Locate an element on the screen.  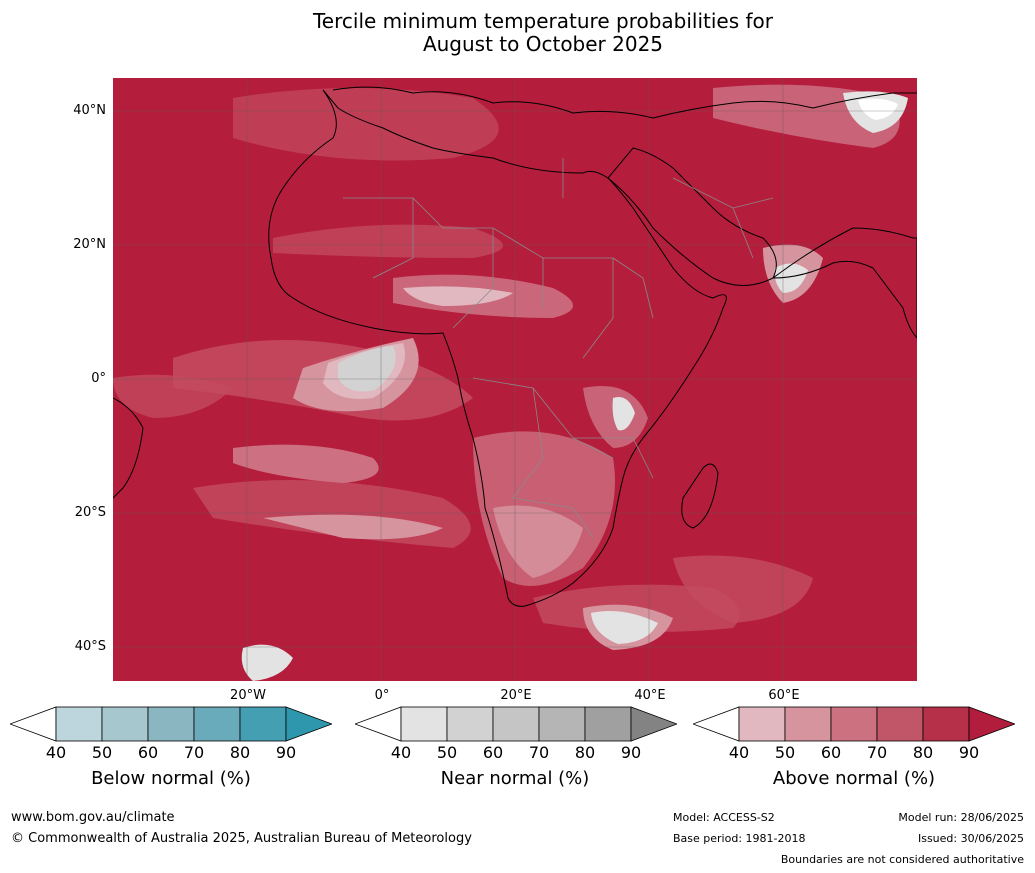
colorbar-above-normal is located at coordinates (854, 724).